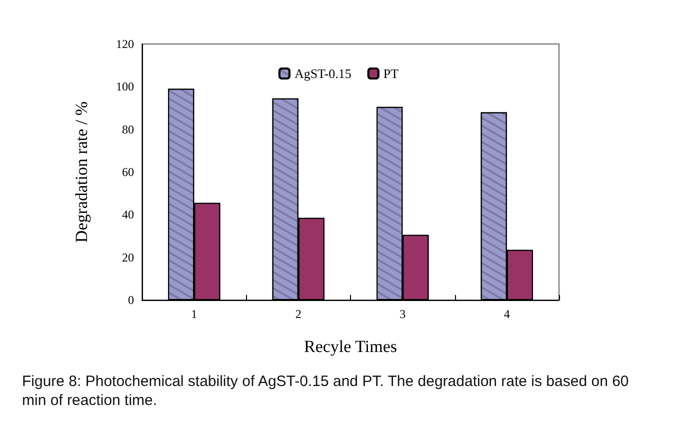  I want to click on y-tick-label: 120, so click(125, 44).